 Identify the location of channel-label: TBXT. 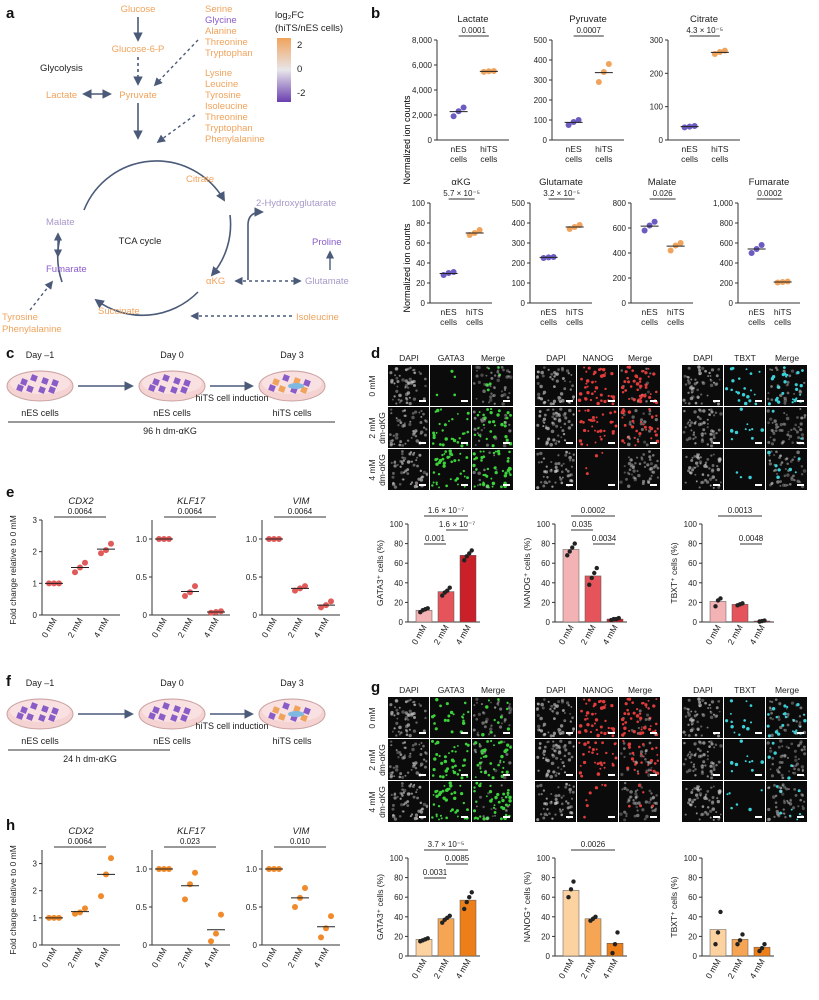
(745, 690).